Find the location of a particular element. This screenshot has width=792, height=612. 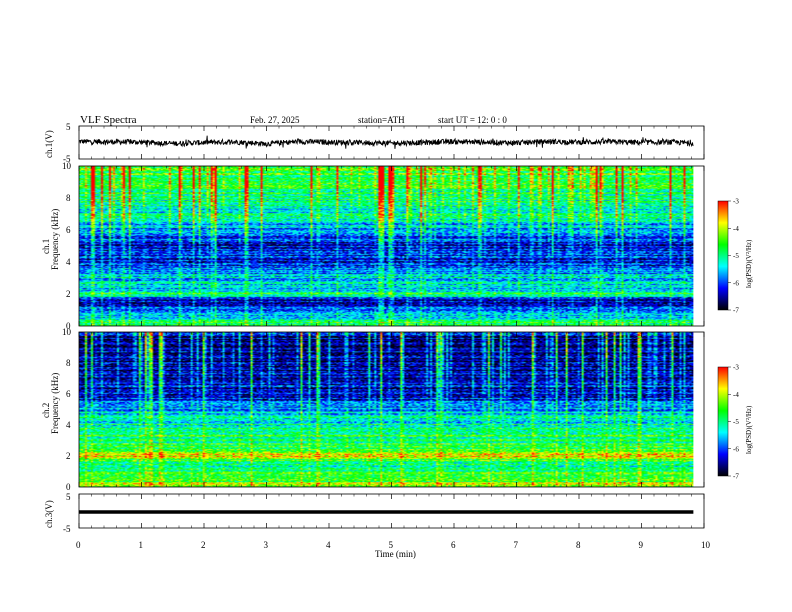

ch2-colorbar-tick-labels: -3 -4 -5 -6 -7 is located at coordinates (733, 422).